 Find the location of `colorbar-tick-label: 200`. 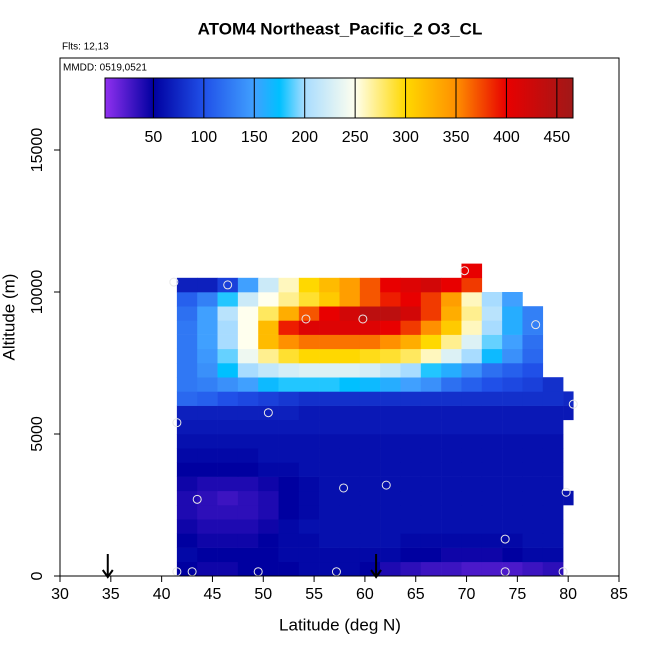

colorbar-tick-label: 200 is located at coordinates (304, 137).